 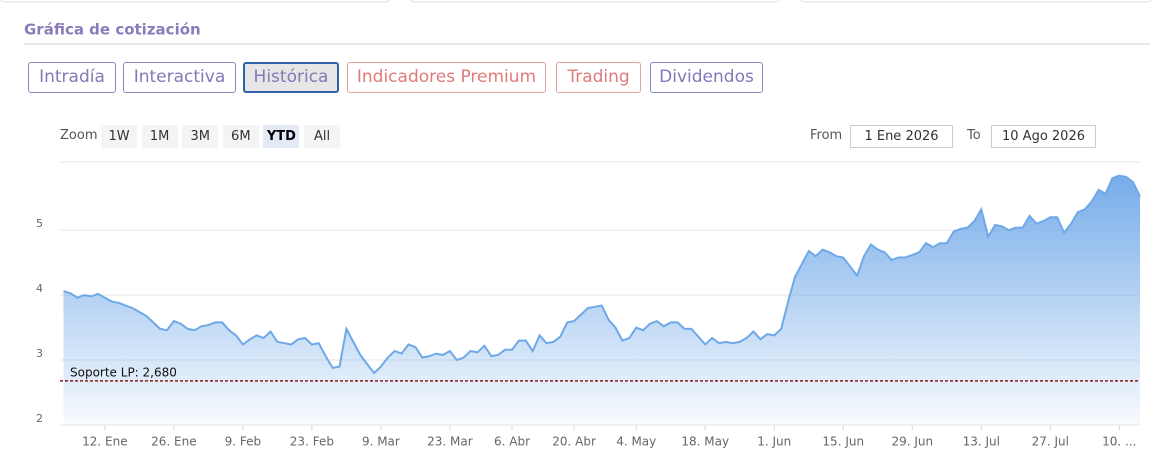 What do you see at coordinates (159, 136) in the screenshot?
I see `zoom-button: 1M` at bounding box center [159, 136].